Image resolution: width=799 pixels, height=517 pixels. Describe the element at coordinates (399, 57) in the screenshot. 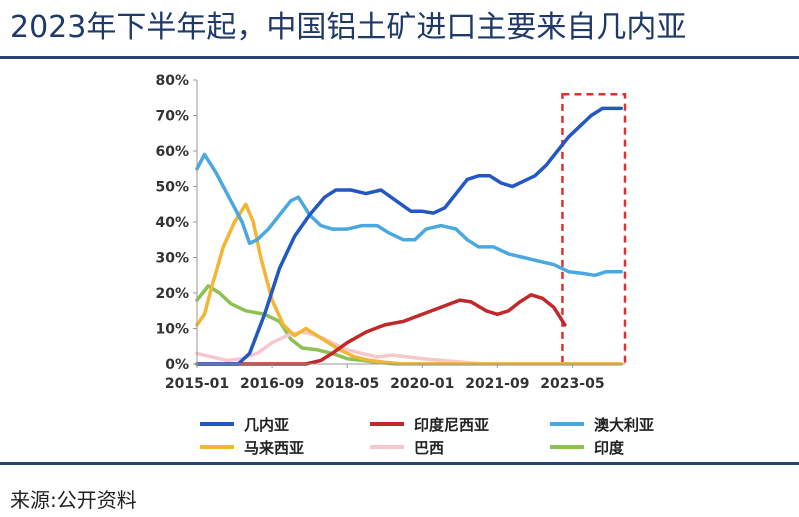

I see `title-divider` at that location.